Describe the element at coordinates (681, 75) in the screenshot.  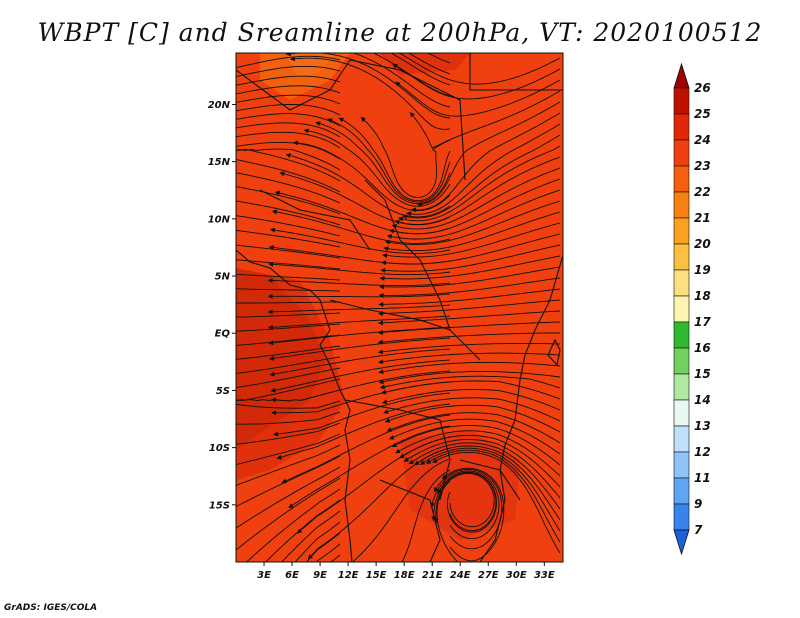
I see `colorbar-top-arrow` at that location.